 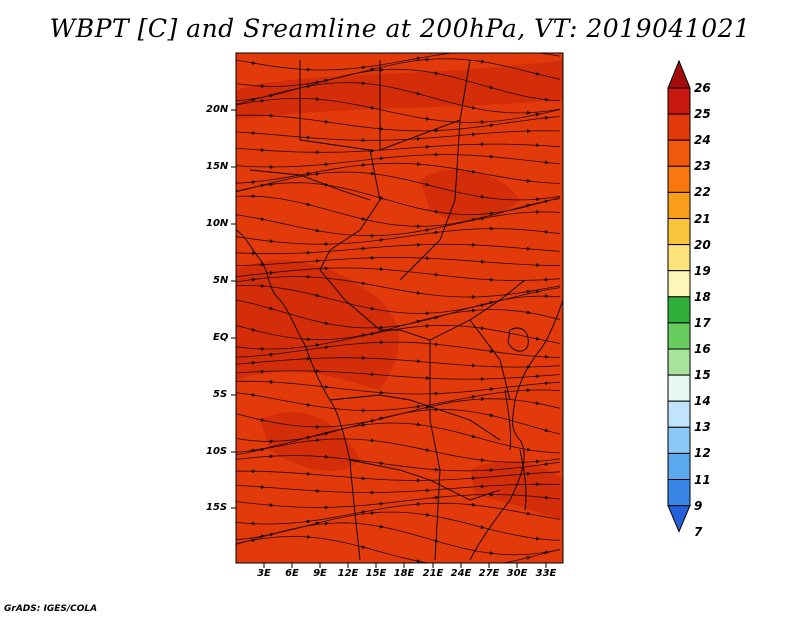 What do you see at coordinates (404, 573) in the screenshot?
I see `lon-label-18e: 18E` at bounding box center [404, 573].